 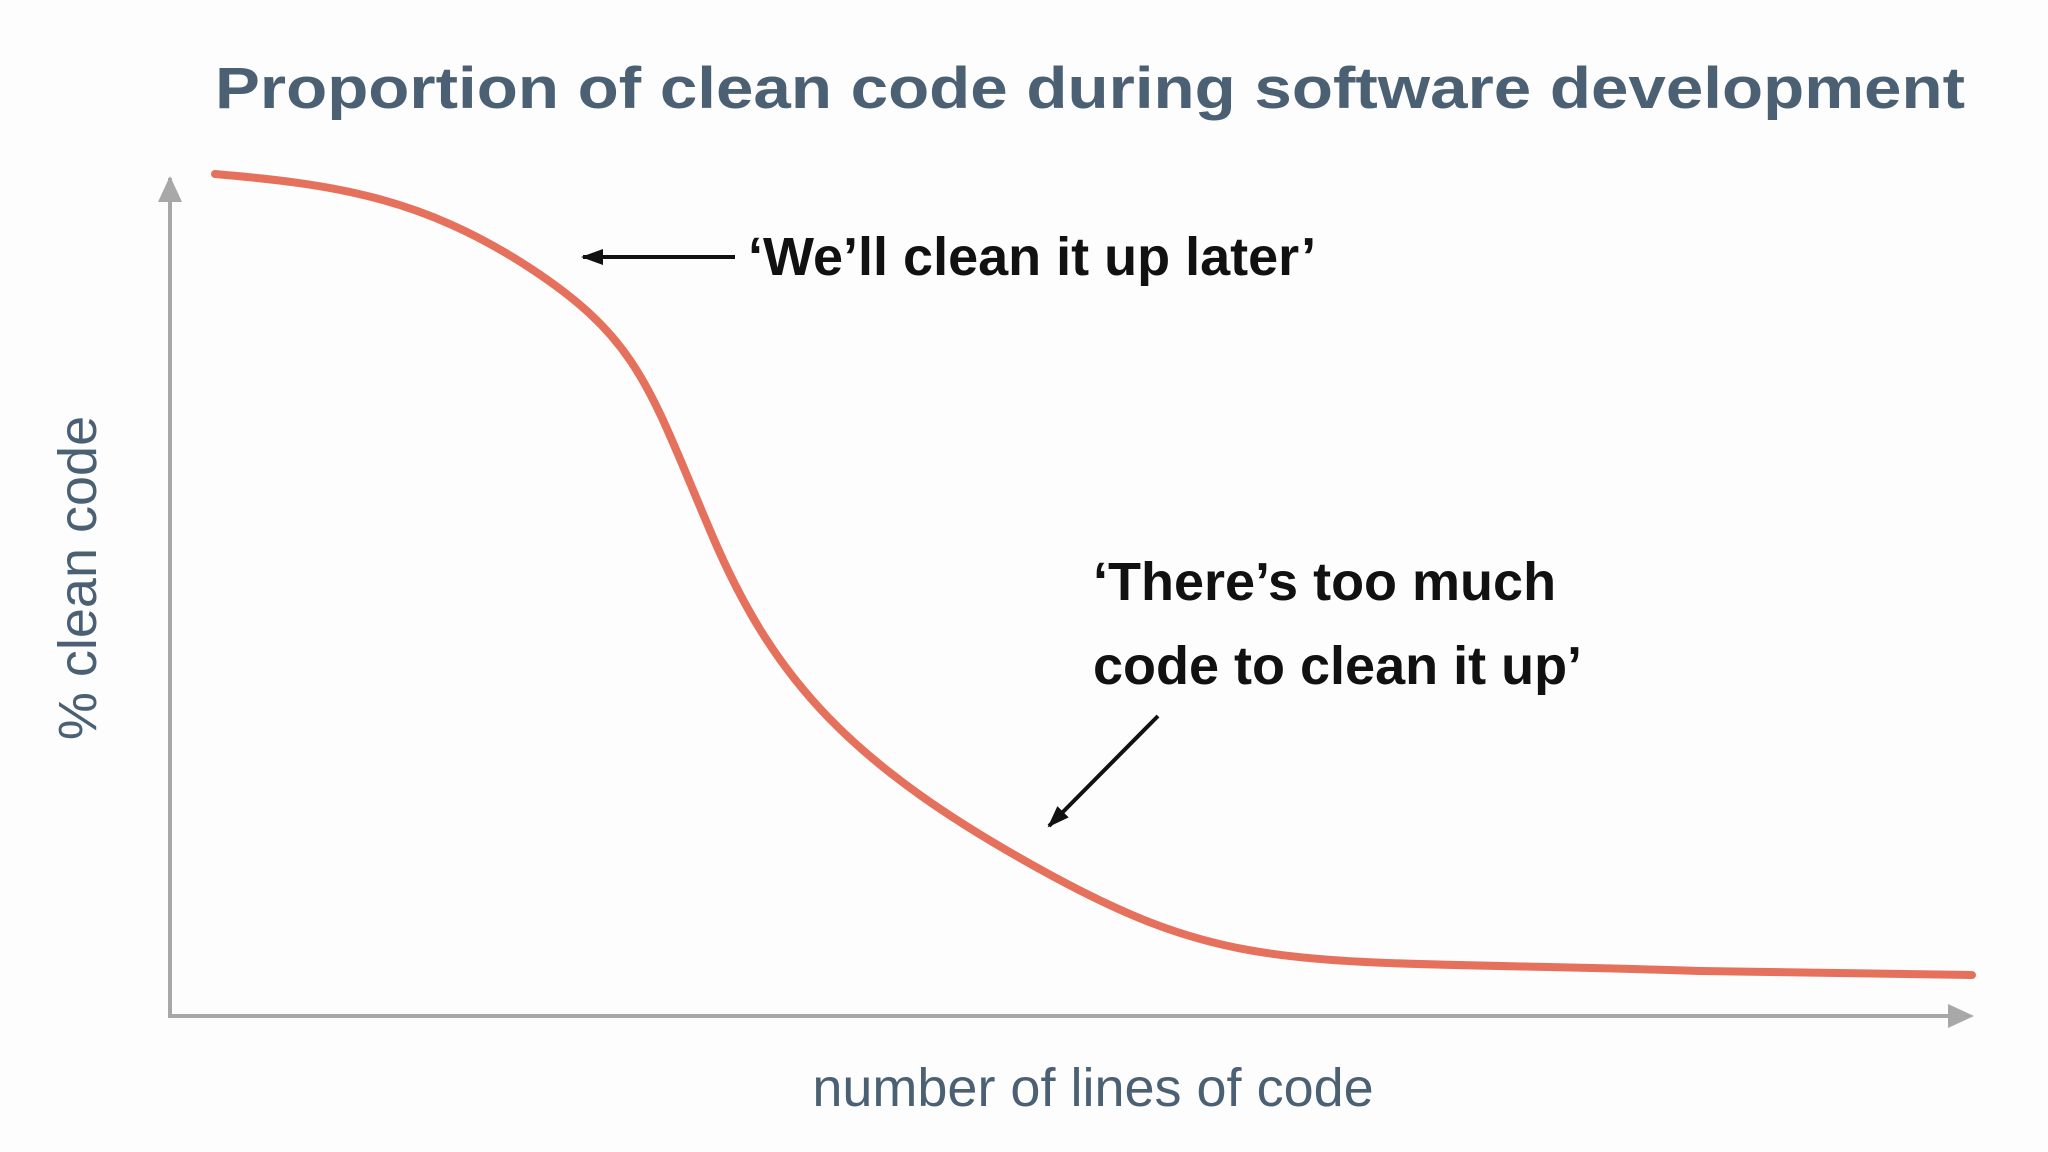 What do you see at coordinates (1961, 1016) in the screenshot?
I see `x-axis-arrowhead` at bounding box center [1961, 1016].